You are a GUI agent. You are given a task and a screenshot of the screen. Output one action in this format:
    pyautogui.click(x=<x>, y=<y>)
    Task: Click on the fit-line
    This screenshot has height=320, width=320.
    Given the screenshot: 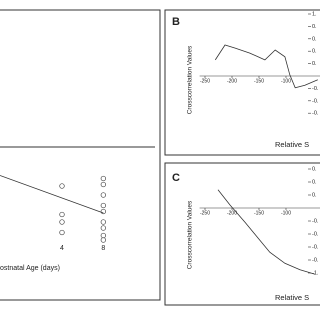 What is the action you would take?
    pyautogui.click(x=52, y=194)
    